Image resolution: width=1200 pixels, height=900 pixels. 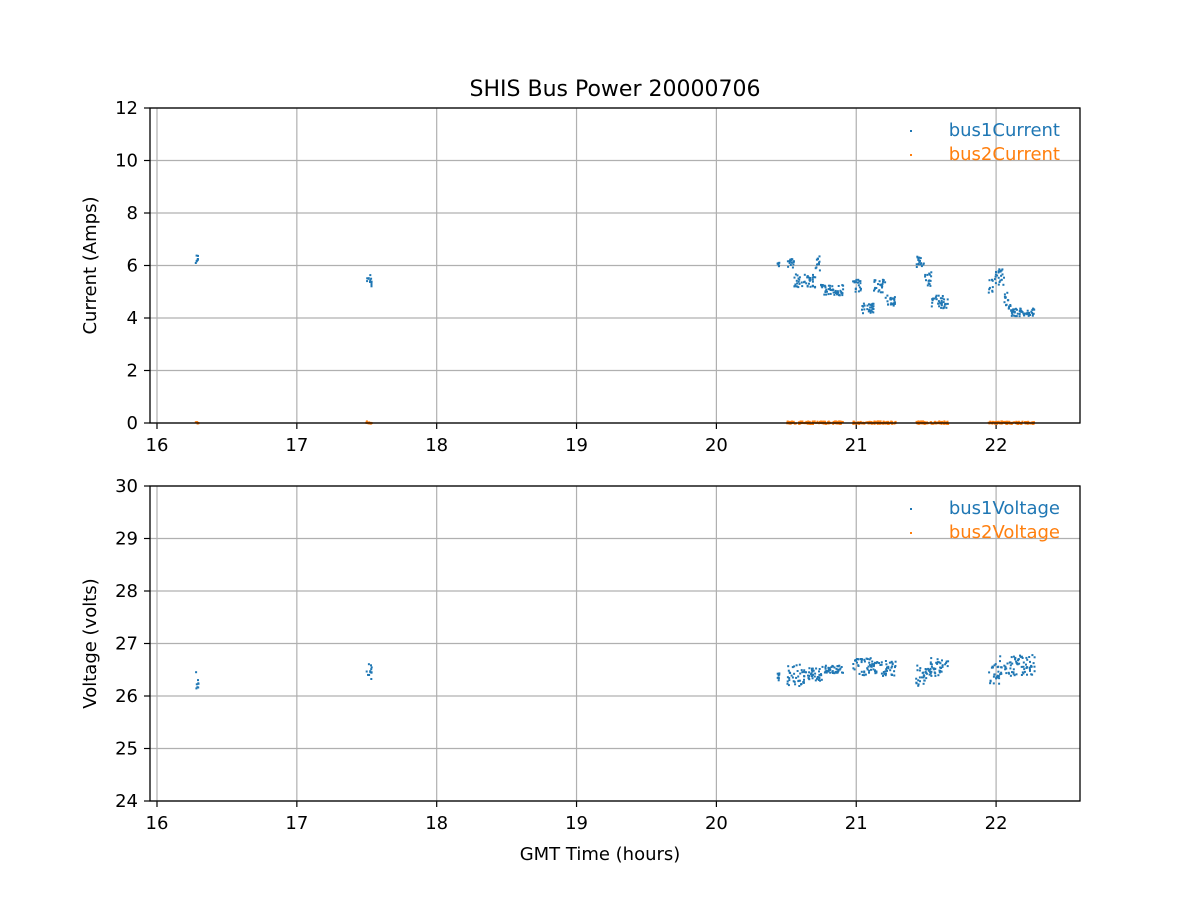 What do you see at coordinates (1004, 154) in the screenshot?
I see `legend-label: bus2Current` at bounding box center [1004, 154].